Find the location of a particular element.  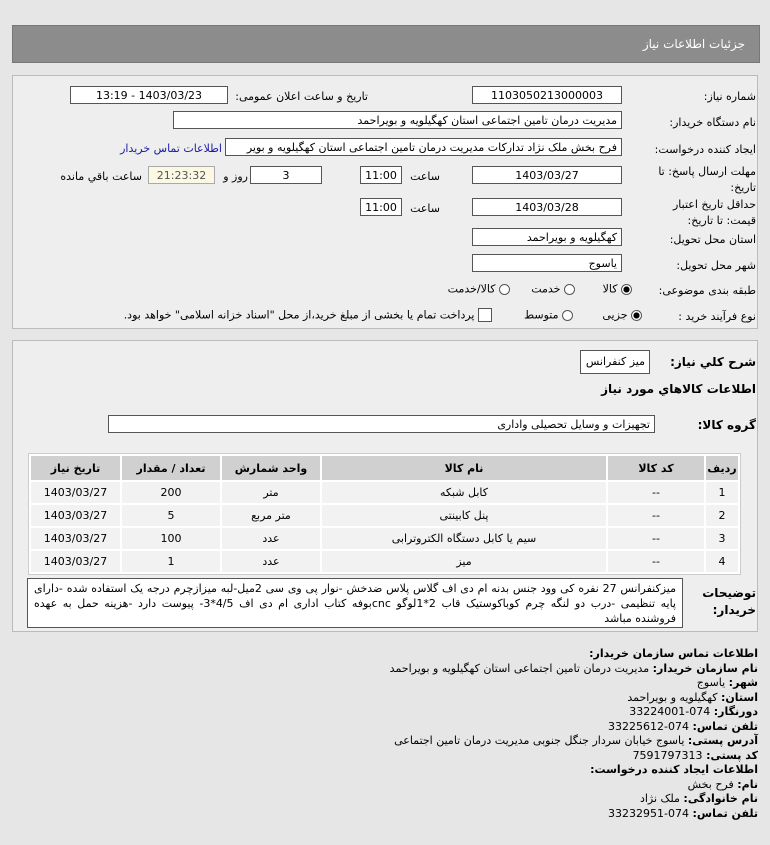

process-radio-medium: متوسط is located at coordinates (548, 315).